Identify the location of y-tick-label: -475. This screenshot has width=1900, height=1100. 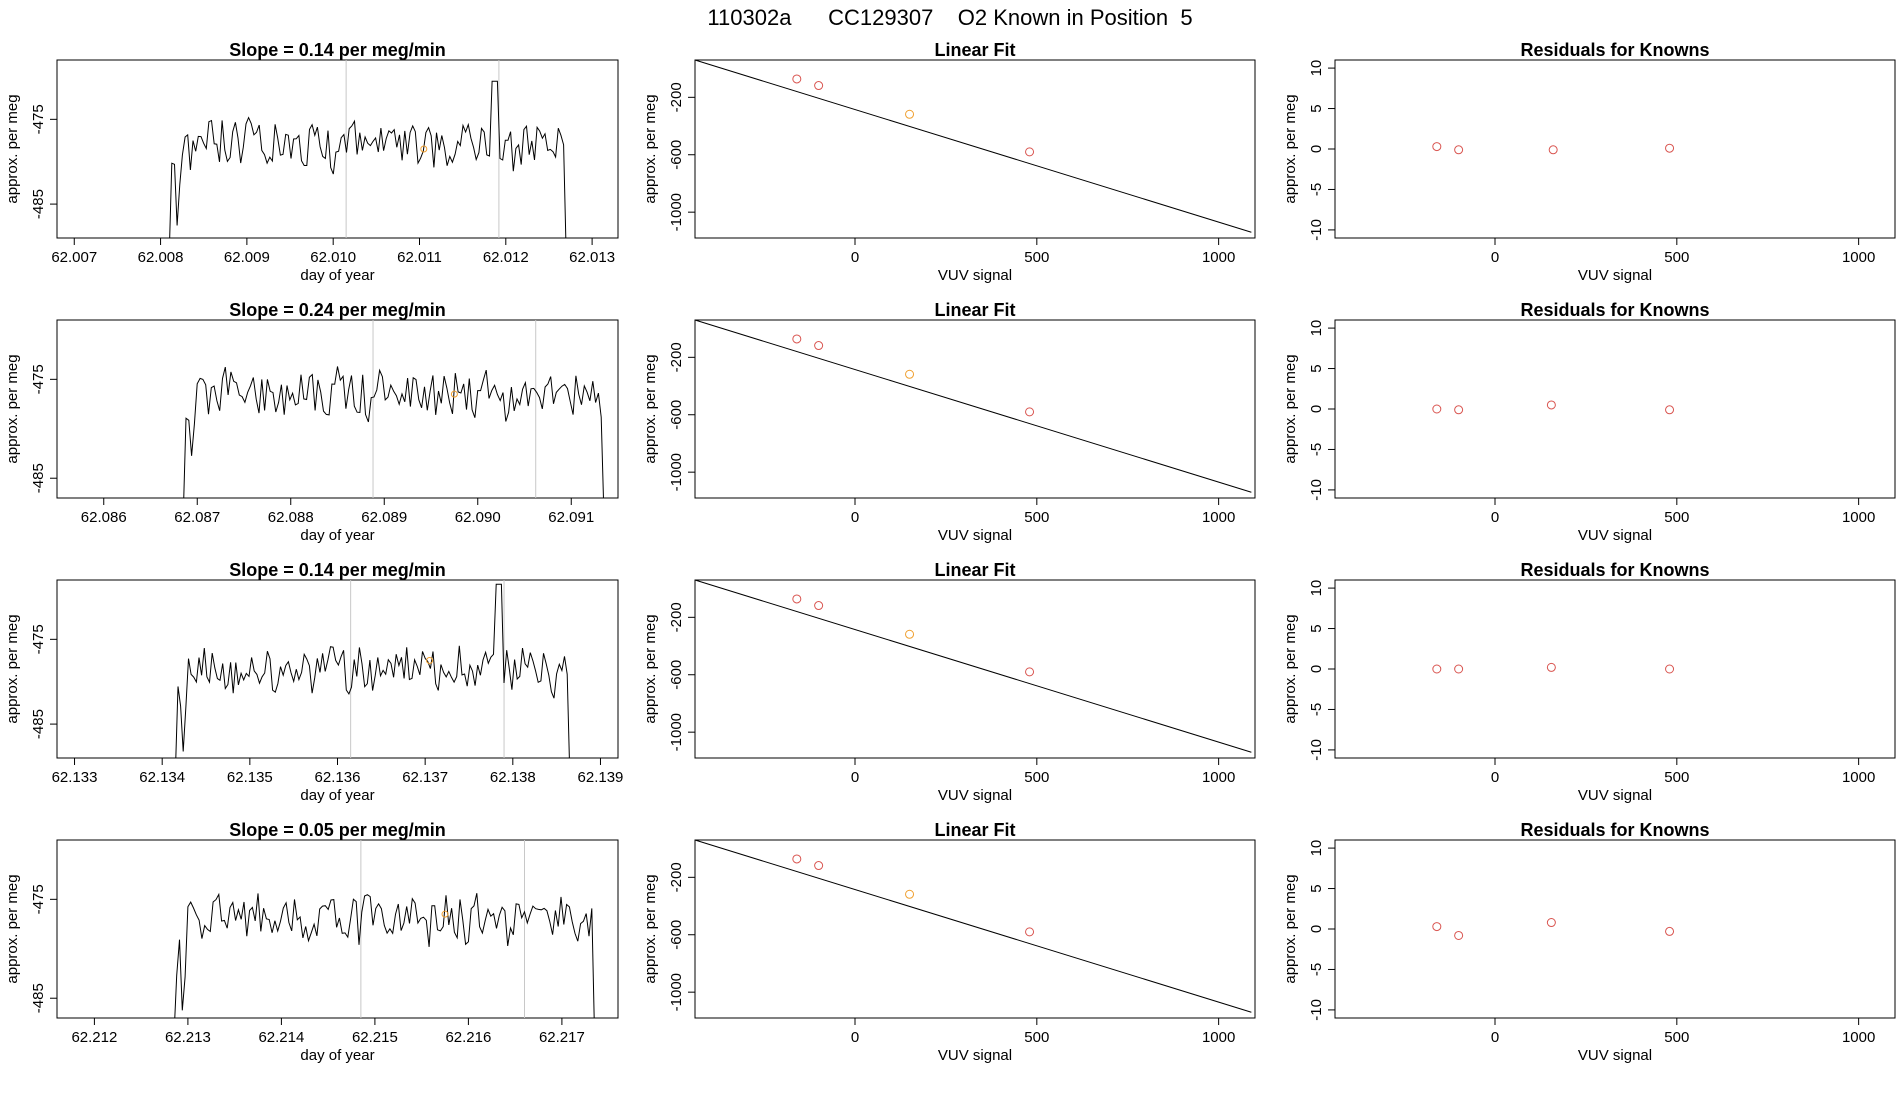
(38, 119).